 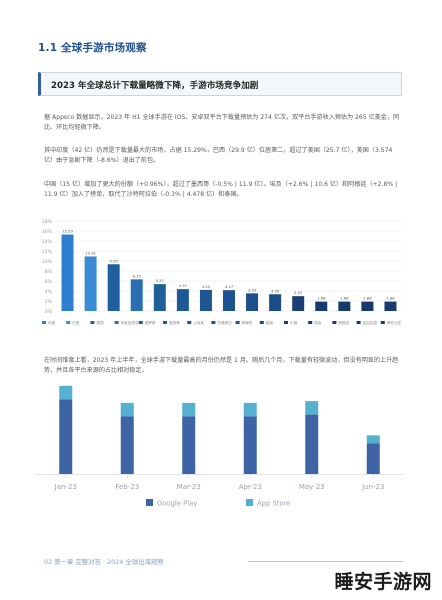 I want to click on page-footer: 02 第一章 完整对答 · 2024 全球出海观察, so click(x=104, y=562).